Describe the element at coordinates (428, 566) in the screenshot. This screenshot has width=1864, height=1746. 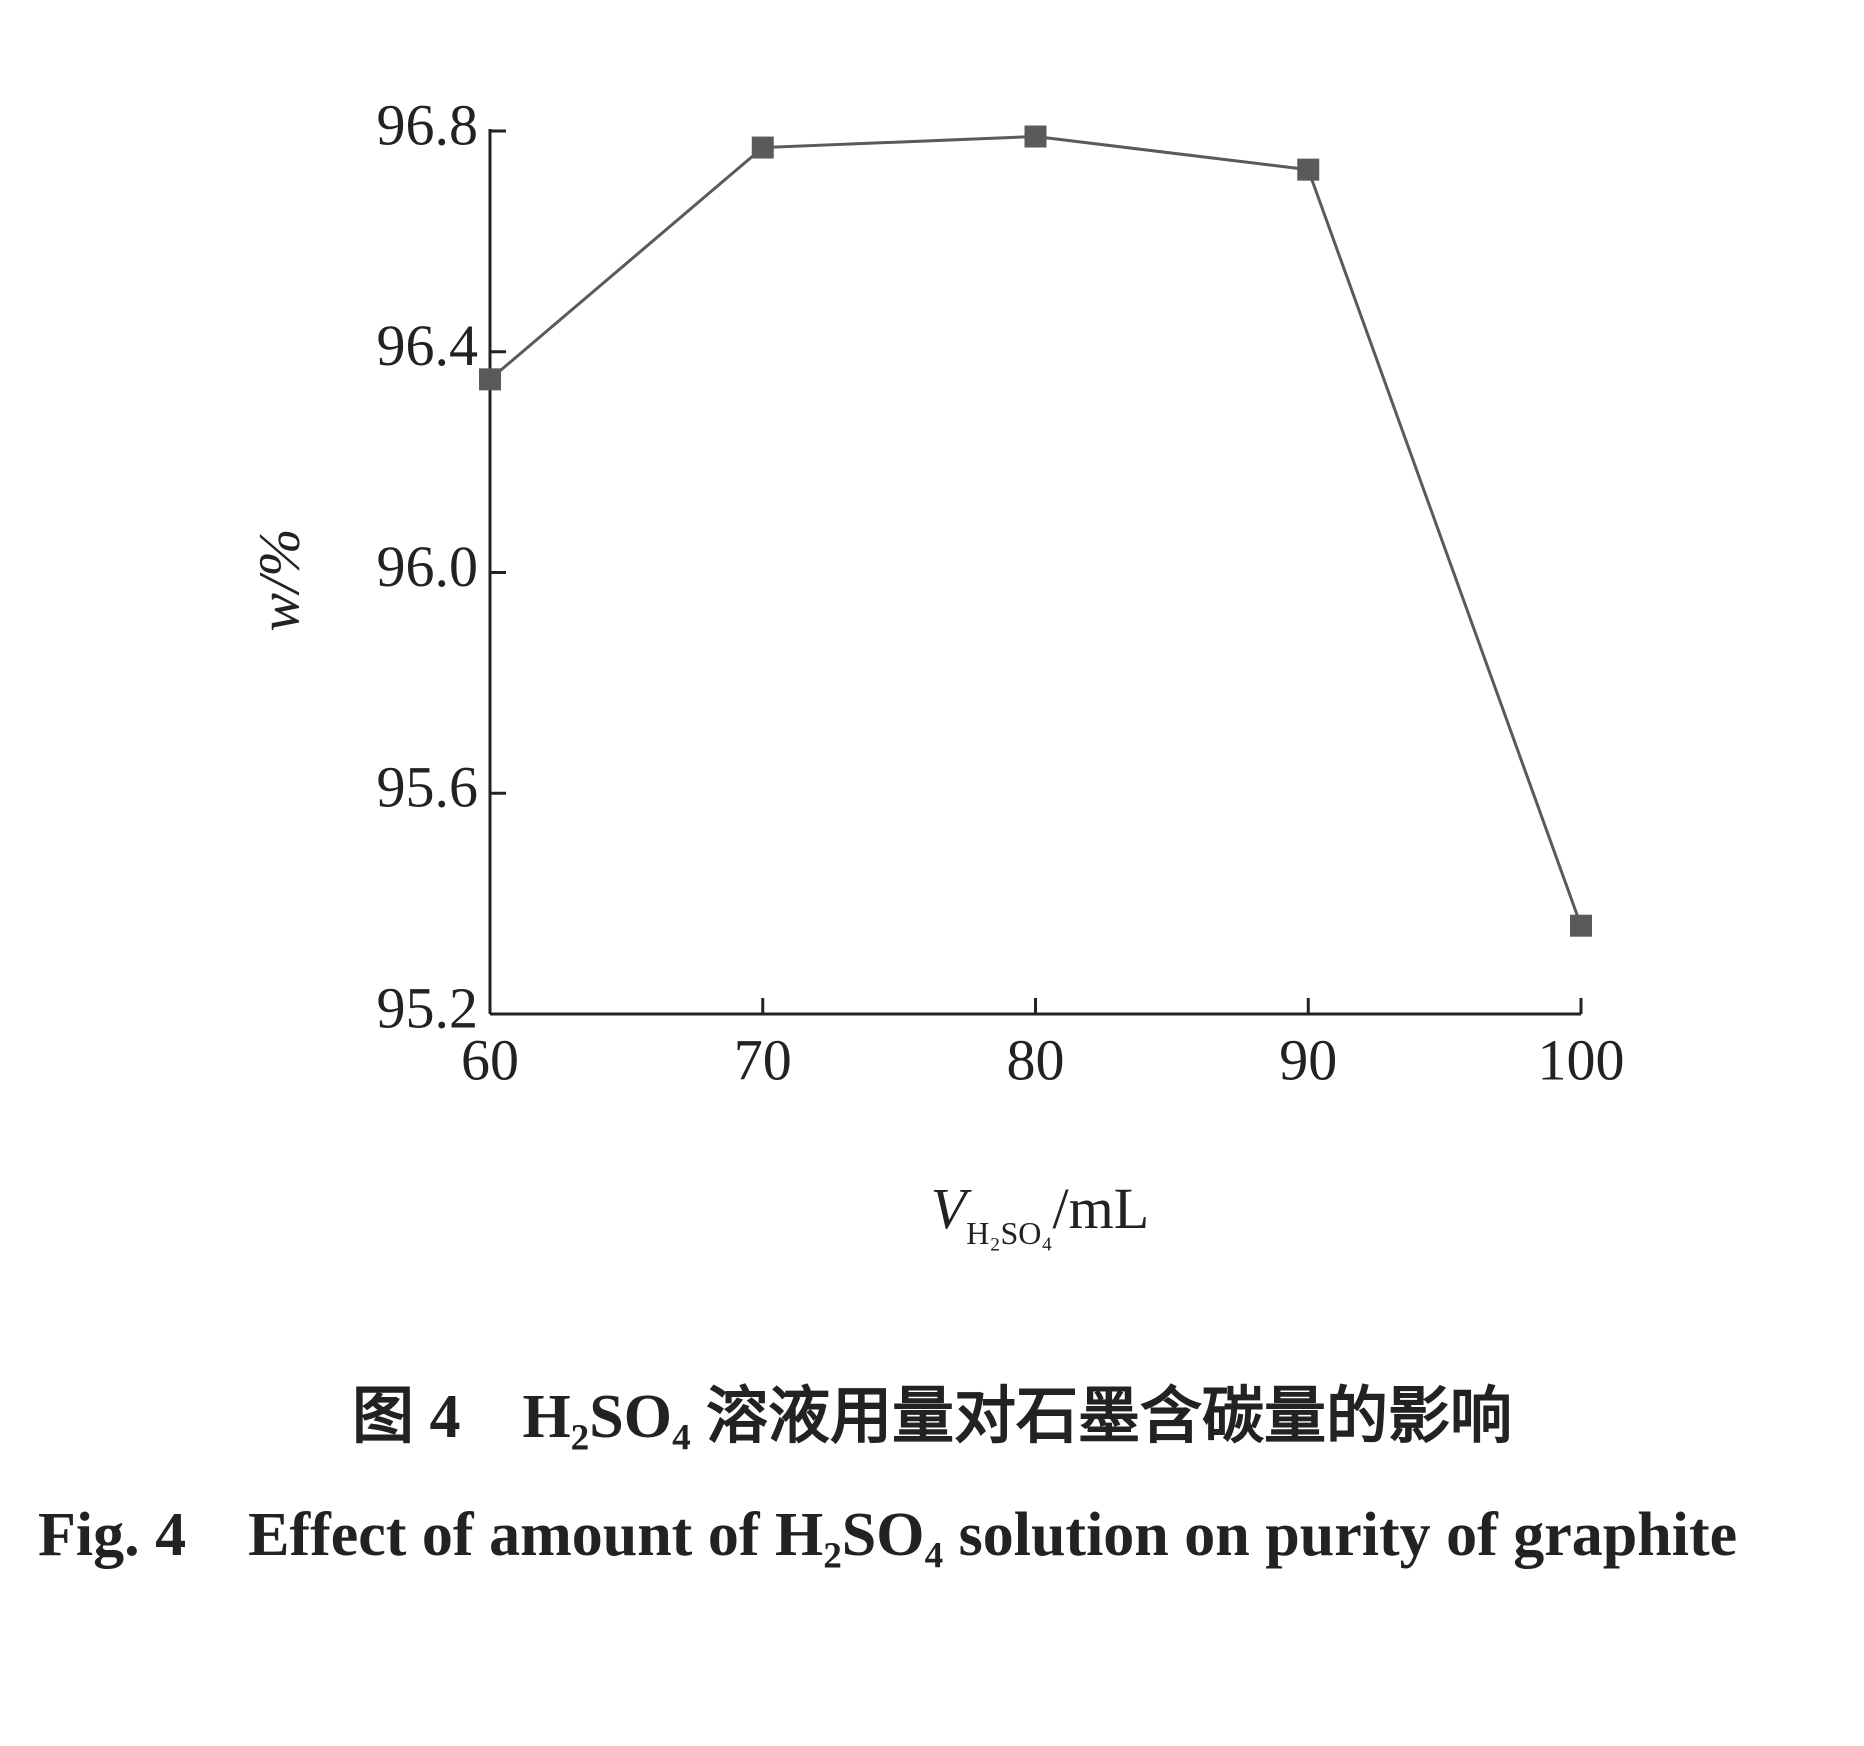
I see `y-tick-label: 96.0` at that location.